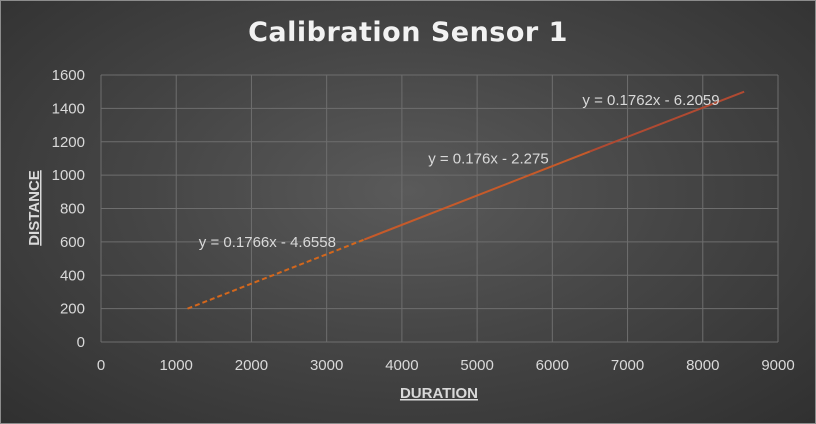 Image resolution: width=816 pixels, height=424 pixels. What do you see at coordinates (68, 75) in the screenshot?
I see `y-tick-label: 1600` at bounding box center [68, 75].